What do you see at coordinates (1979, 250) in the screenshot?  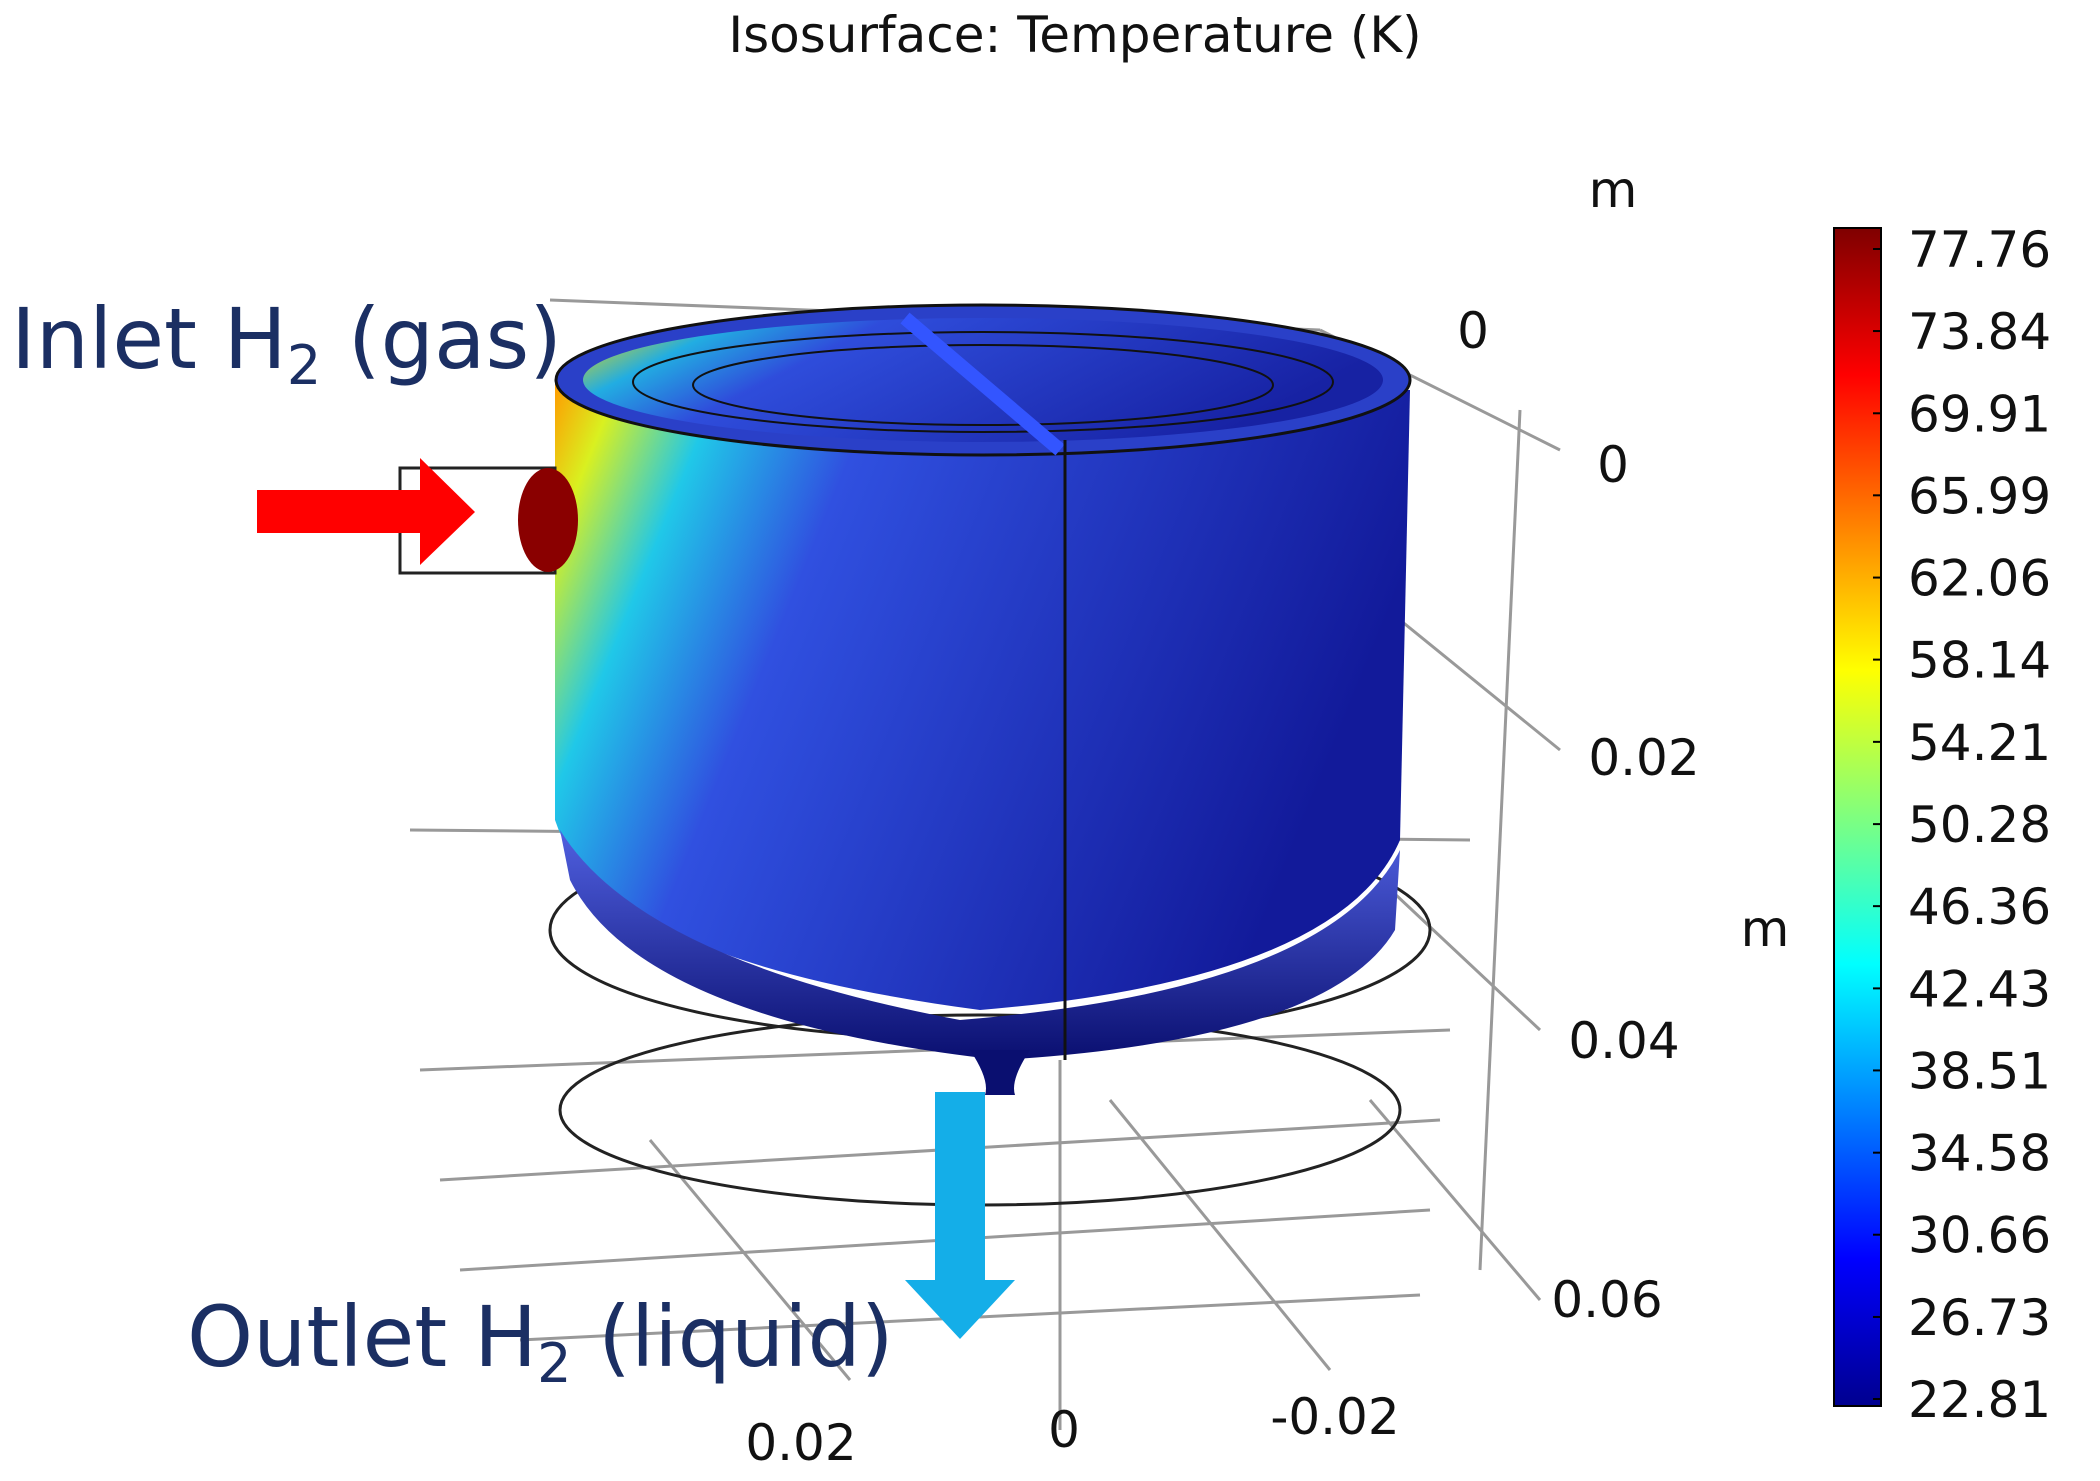 I see `colorbar-tick-label: 77.76` at bounding box center [1979, 250].